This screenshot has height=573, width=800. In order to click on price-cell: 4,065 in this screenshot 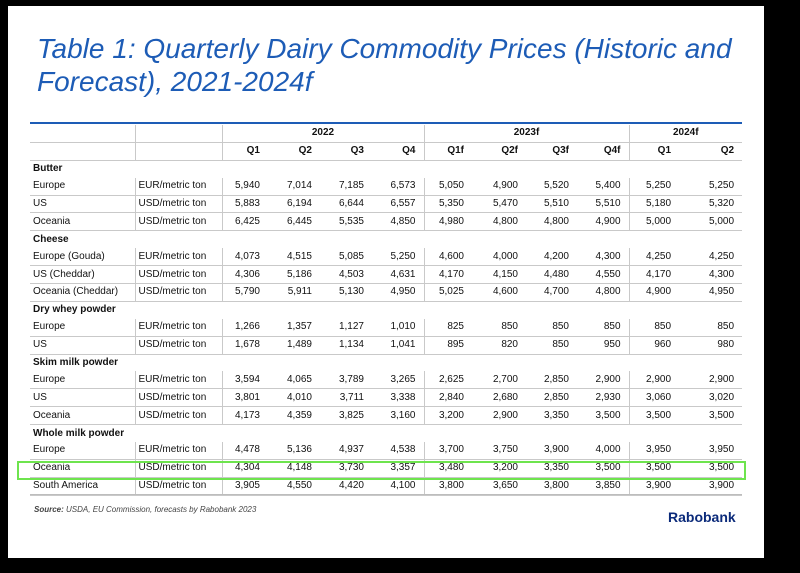, I will do `click(294, 380)`.